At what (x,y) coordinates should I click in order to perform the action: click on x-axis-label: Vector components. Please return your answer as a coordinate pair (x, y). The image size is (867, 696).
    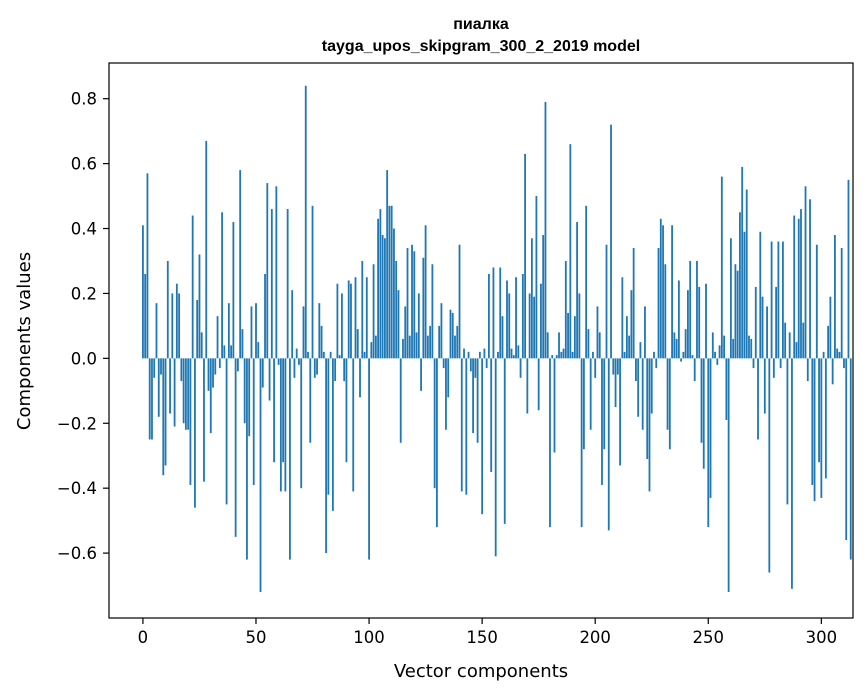
    Looking at the image, I should click on (481, 671).